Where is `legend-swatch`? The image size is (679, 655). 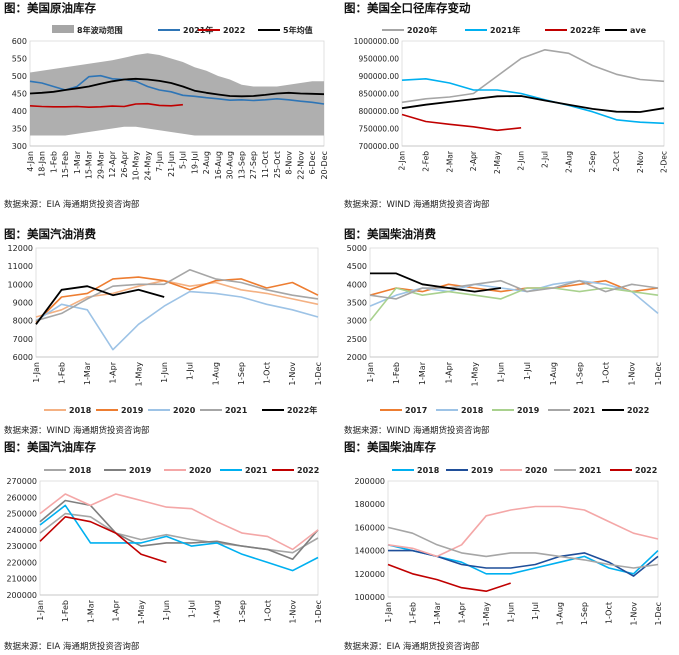
legend-swatch is located at coordinates (63, 29).